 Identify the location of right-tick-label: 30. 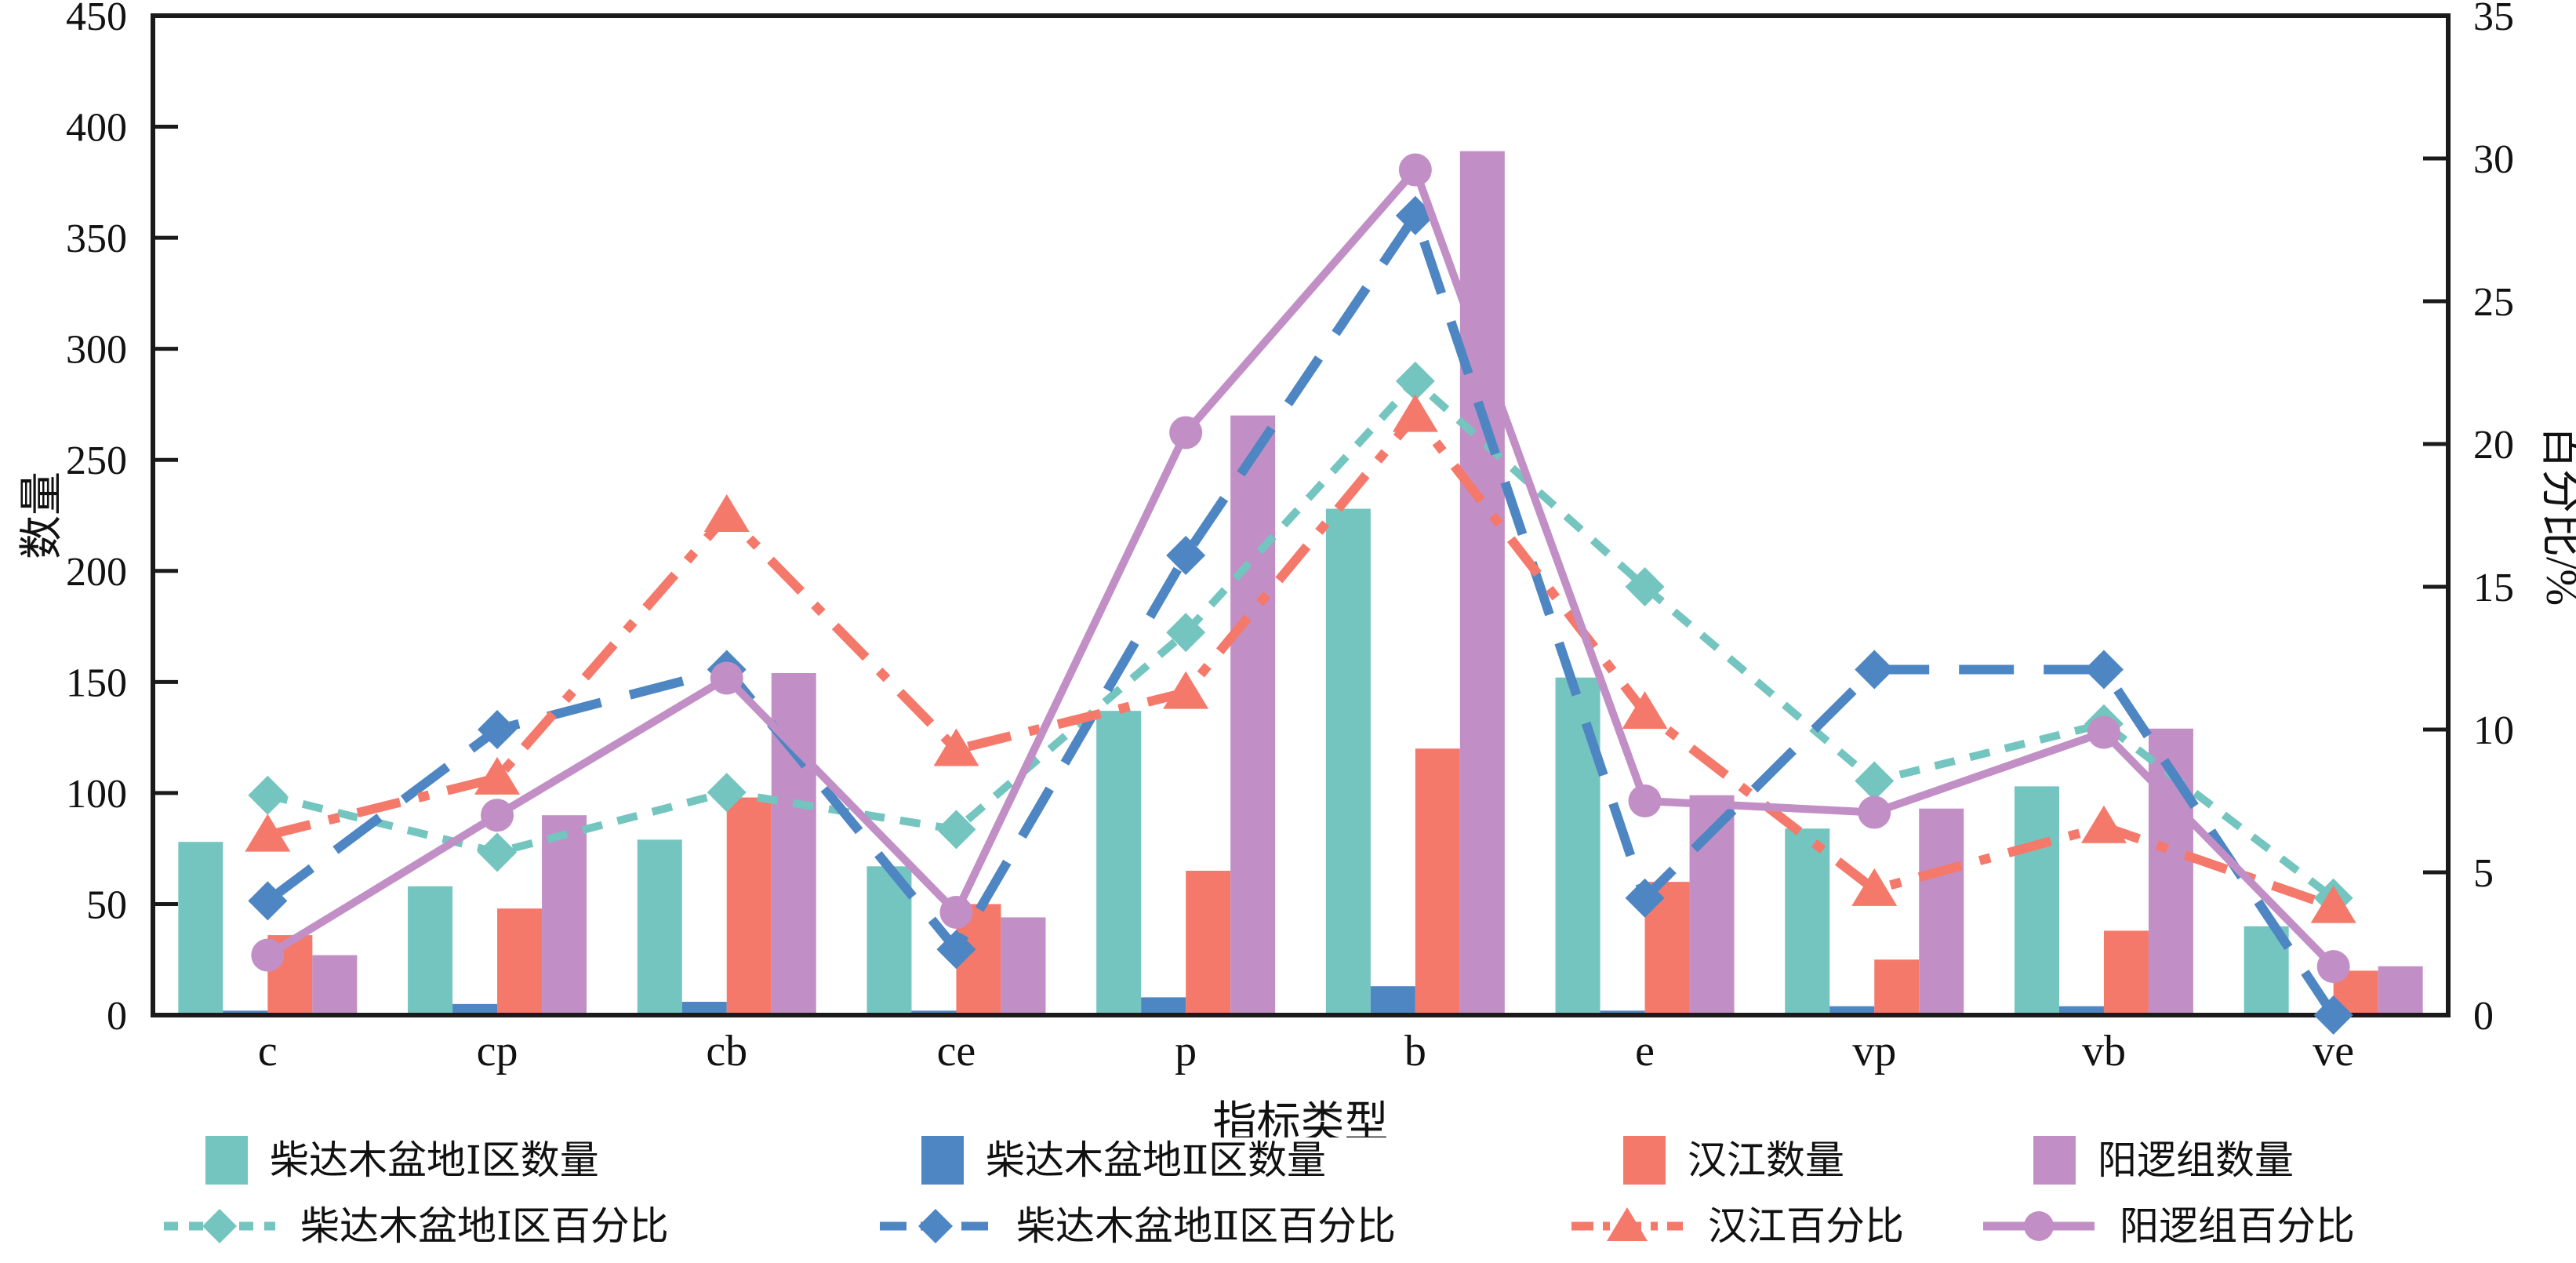
(2493, 159).